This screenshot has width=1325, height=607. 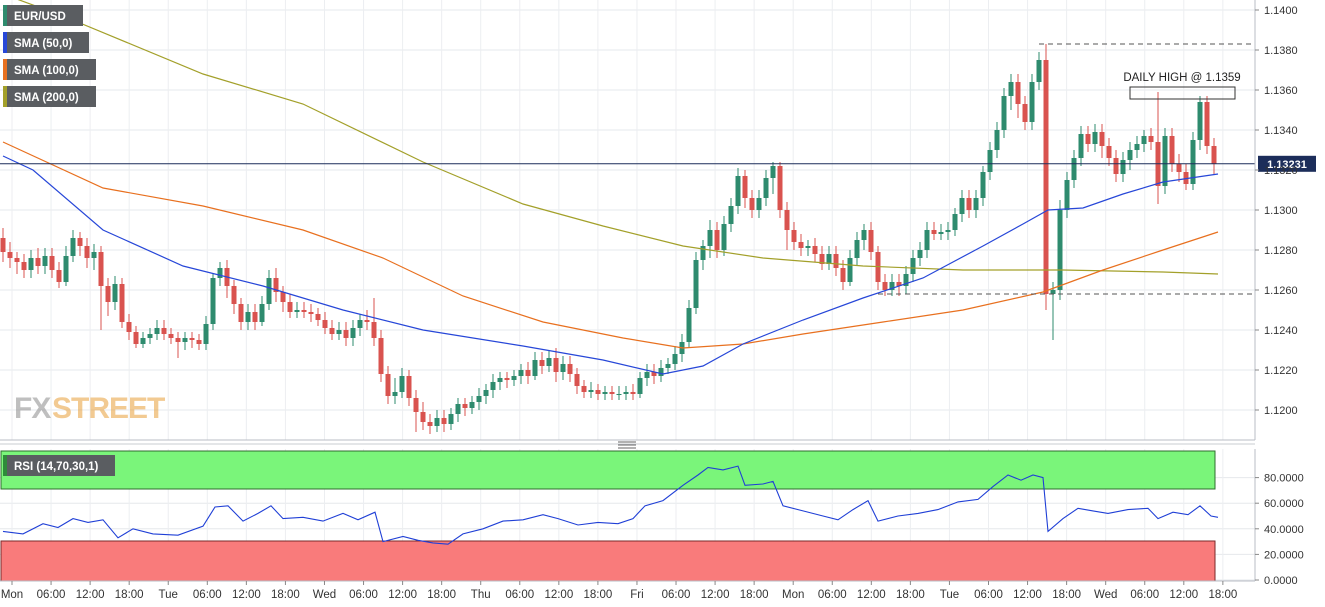 What do you see at coordinates (1281, 371) in the screenshot?
I see `price-tick-label: 1.1220` at bounding box center [1281, 371].